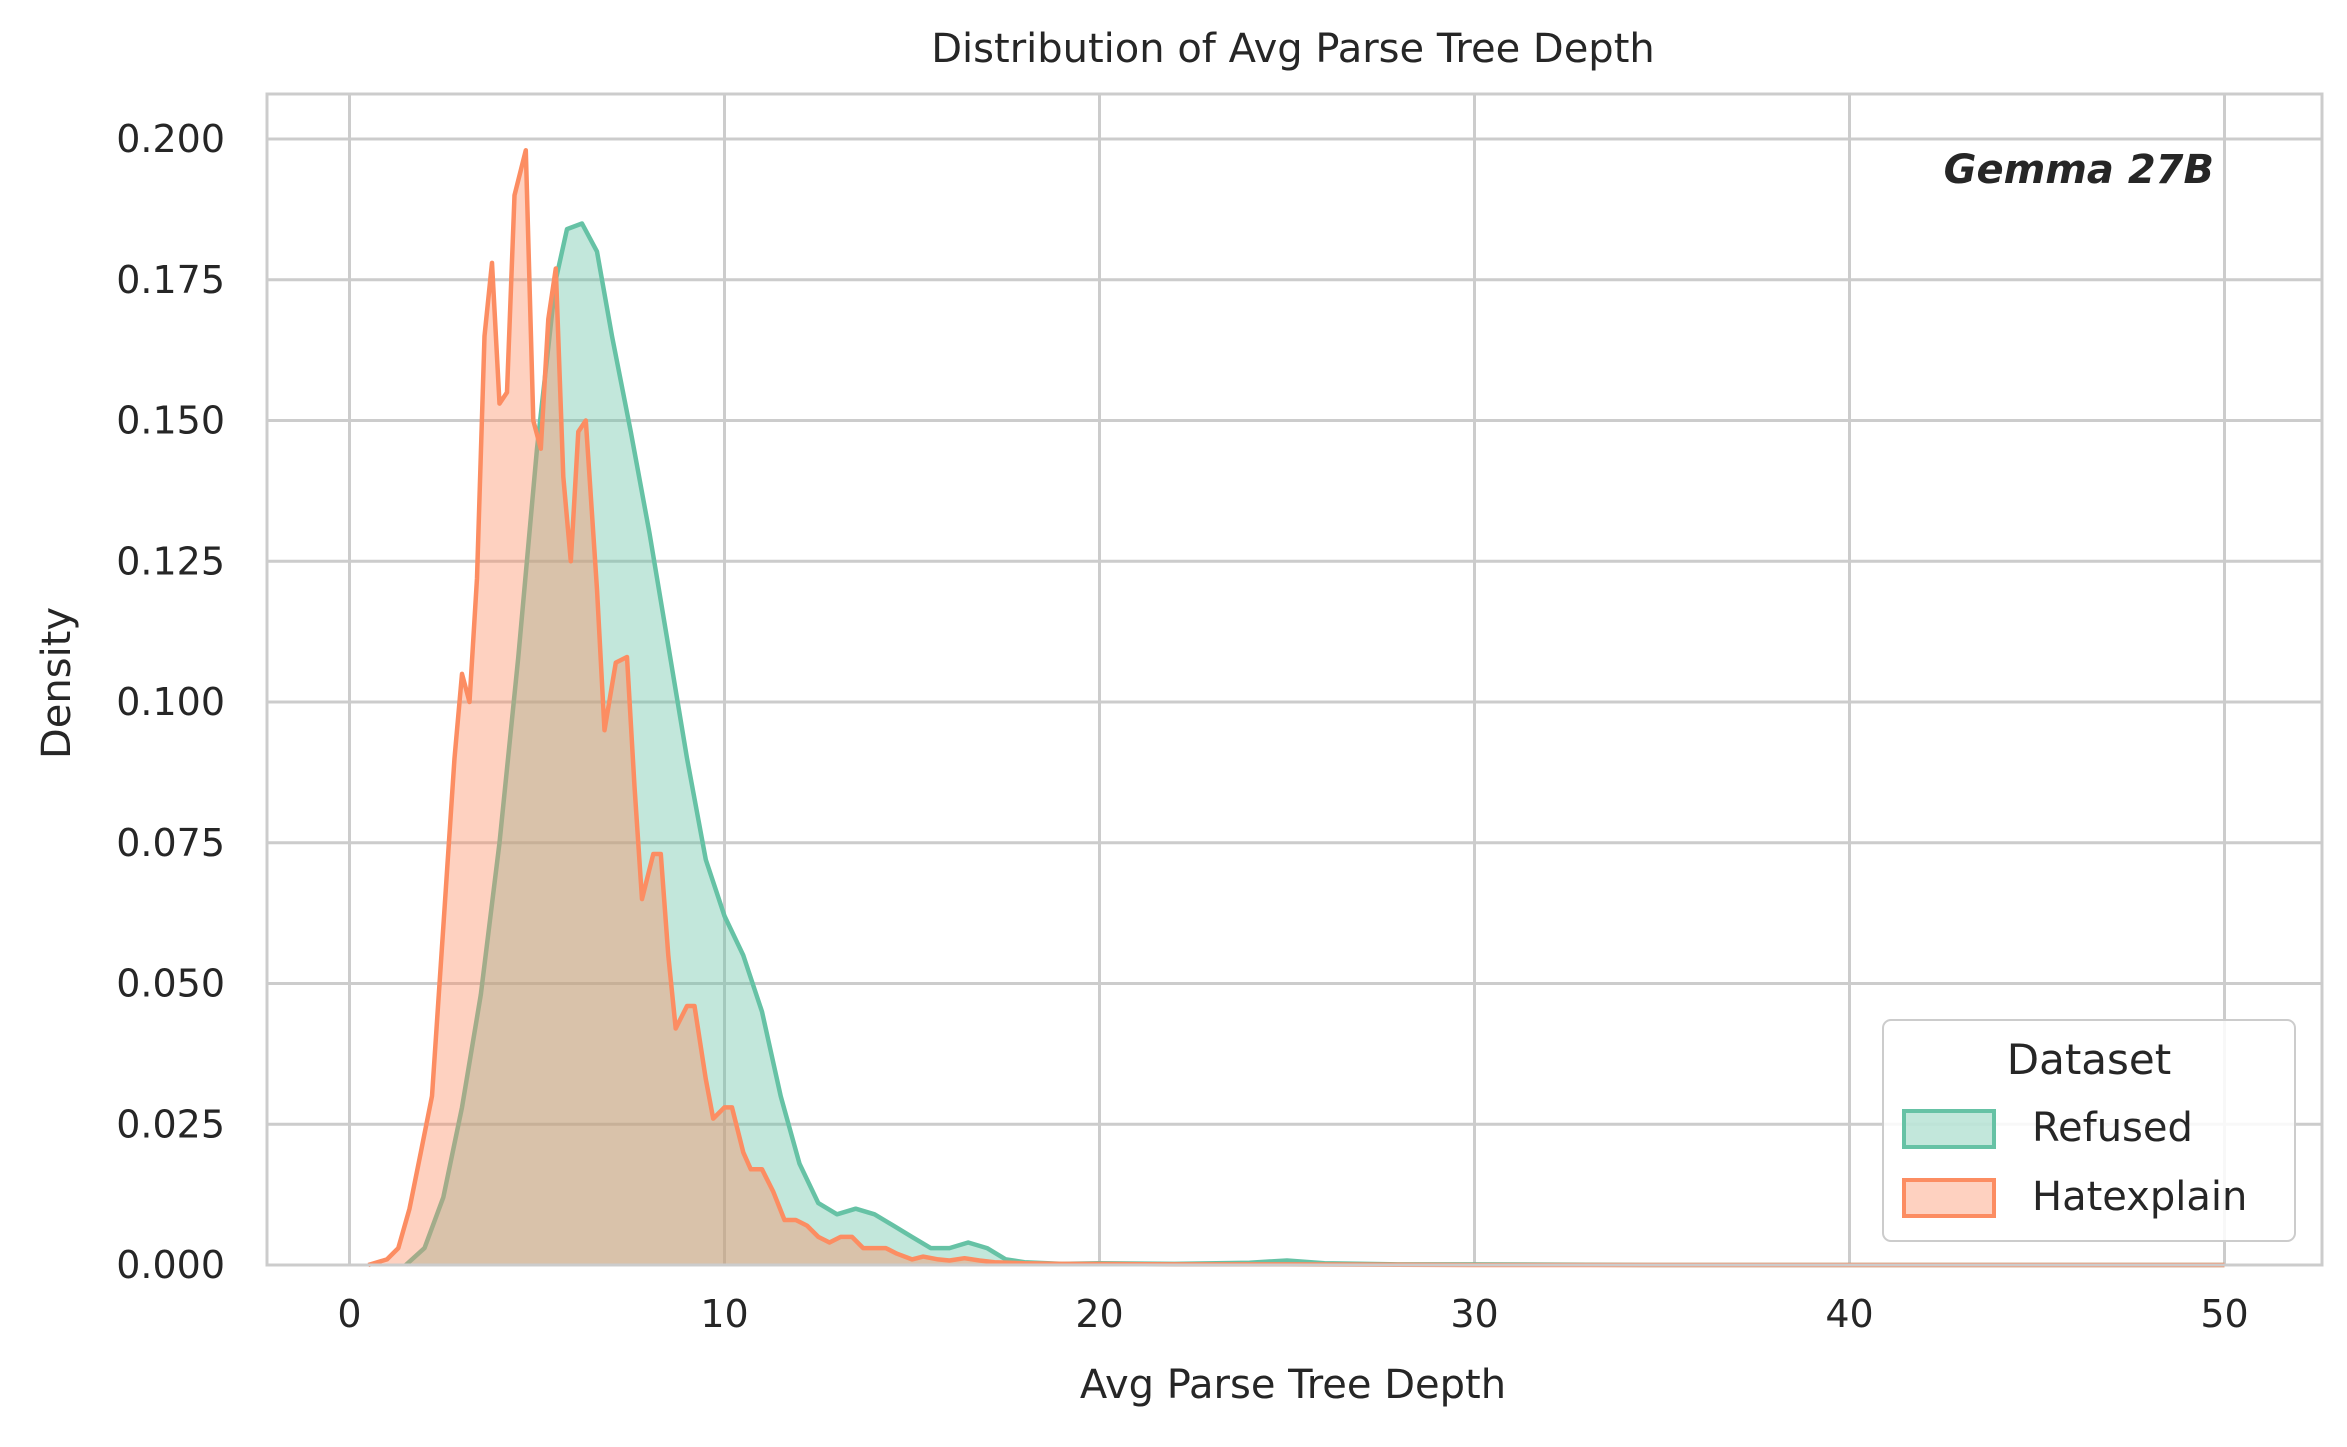 This screenshot has width=2347, height=1447. I want to click on y-tick-label: 0.150, so click(170, 421).